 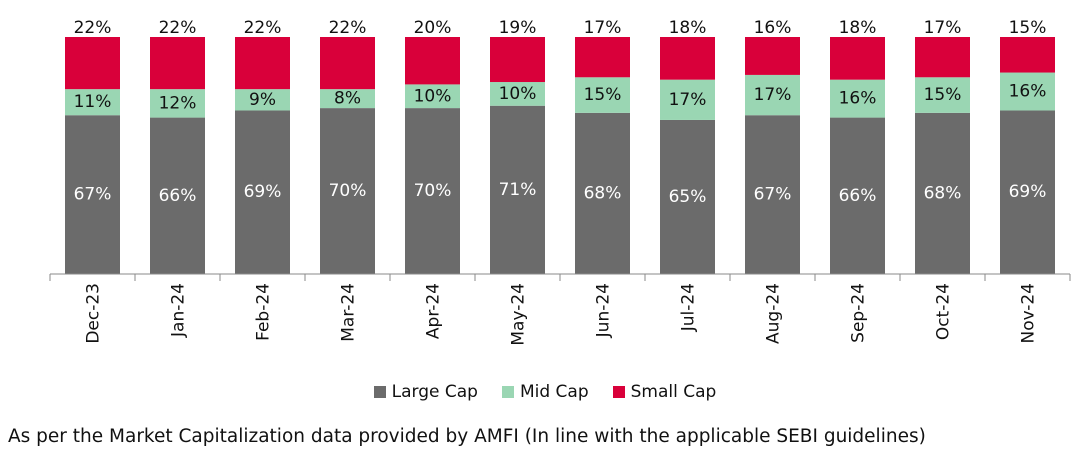 What do you see at coordinates (944, 311) in the screenshot?
I see `x-tick-label: Oct-24` at bounding box center [944, 311].